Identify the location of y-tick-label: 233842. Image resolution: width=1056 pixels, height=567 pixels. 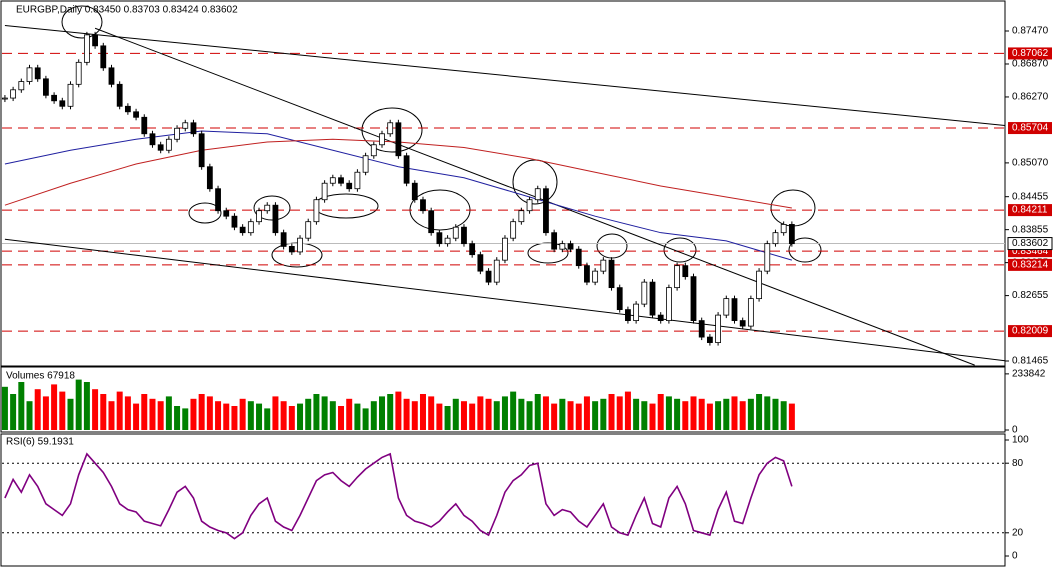
(1029, 374).